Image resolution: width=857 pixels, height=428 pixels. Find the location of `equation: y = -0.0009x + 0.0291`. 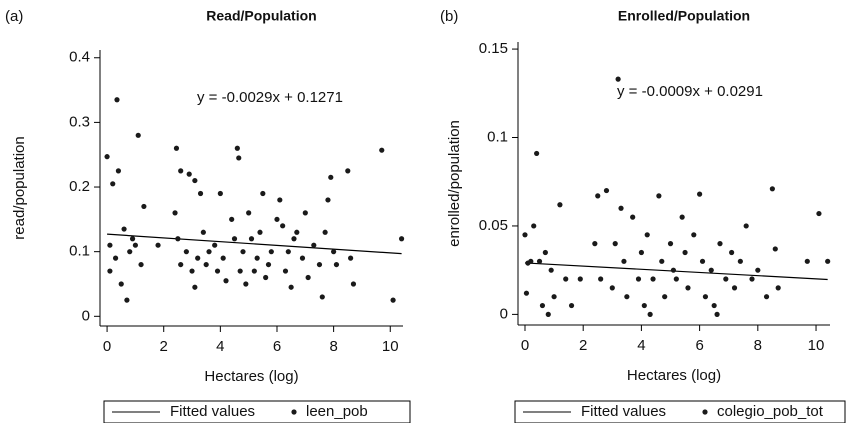

equation: y = -0.0009x + 0.0291 is located at coordinates (690, 91).